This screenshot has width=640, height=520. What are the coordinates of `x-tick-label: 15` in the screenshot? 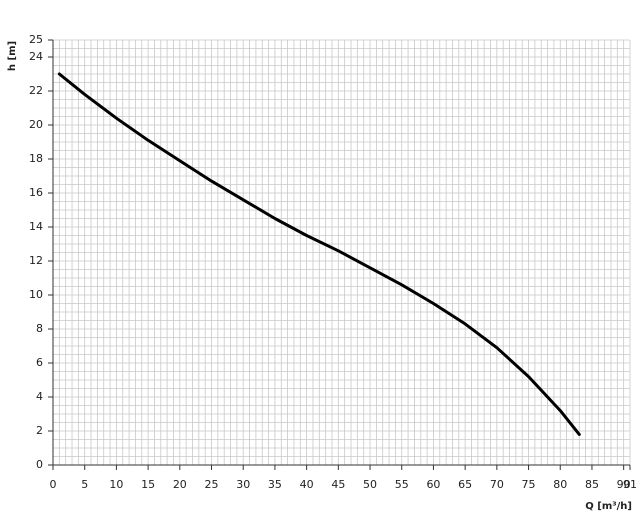 It's located at (148, 484).